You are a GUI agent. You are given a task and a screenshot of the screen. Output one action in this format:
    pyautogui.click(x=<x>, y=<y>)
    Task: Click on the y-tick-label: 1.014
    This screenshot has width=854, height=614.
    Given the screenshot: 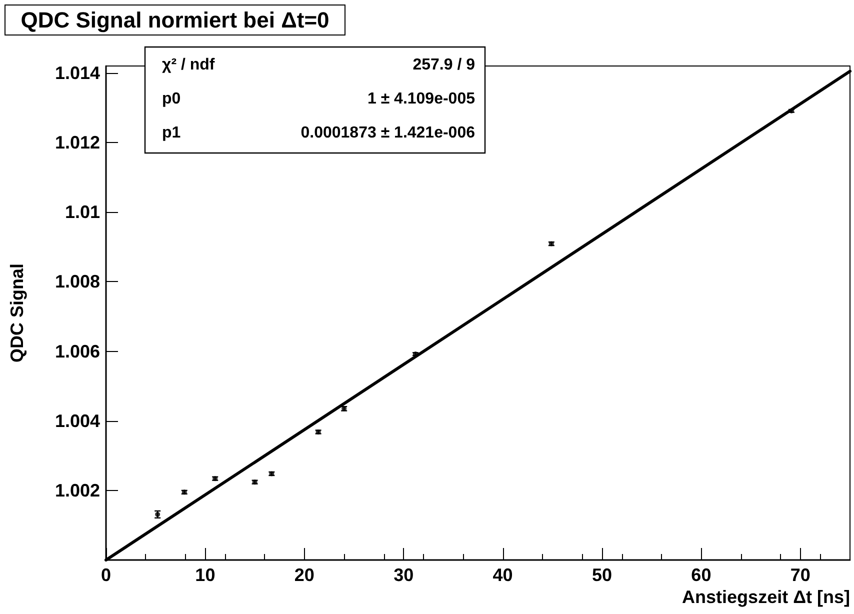 What is the action you would take?
    pyautogui.click(x=77, y=72)
    